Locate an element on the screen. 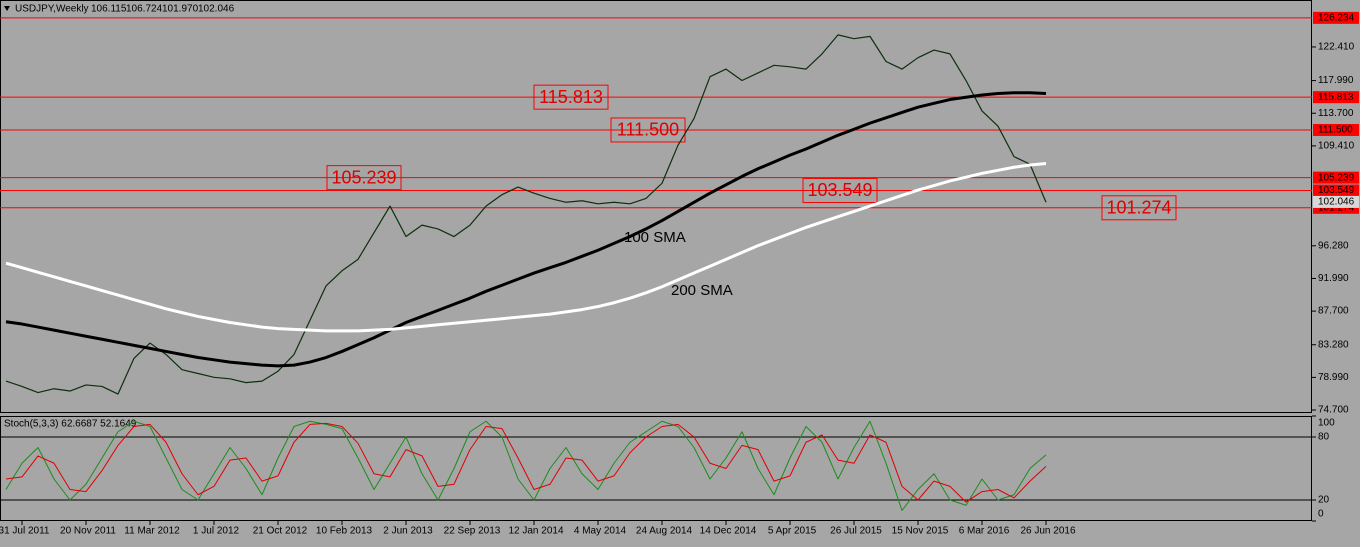  level-price-label: 111.500 is located at coordinates (1335, 130).